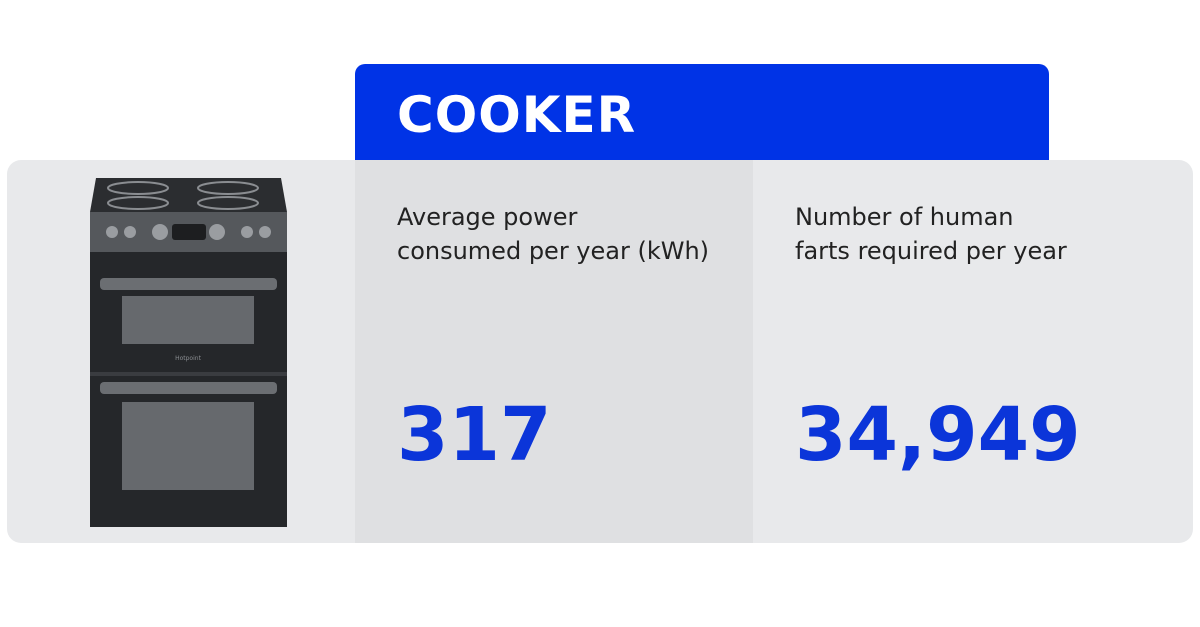 This screenshot has height=627, width=1200. Describe the element at coordinates (474, 435) in the screenshot. I see `stat-value: 317` at that location.